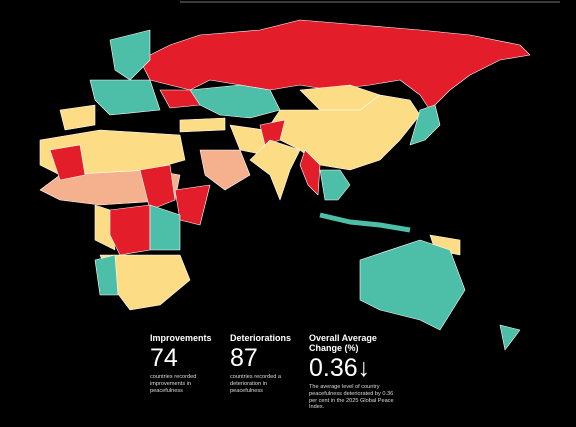 Image resolution: width=576 pixels, height=427 pixels. What do you see at coordinates (335, 185) in the screenshot?
I see `southeast-asia` at bounding box center [335, 185].